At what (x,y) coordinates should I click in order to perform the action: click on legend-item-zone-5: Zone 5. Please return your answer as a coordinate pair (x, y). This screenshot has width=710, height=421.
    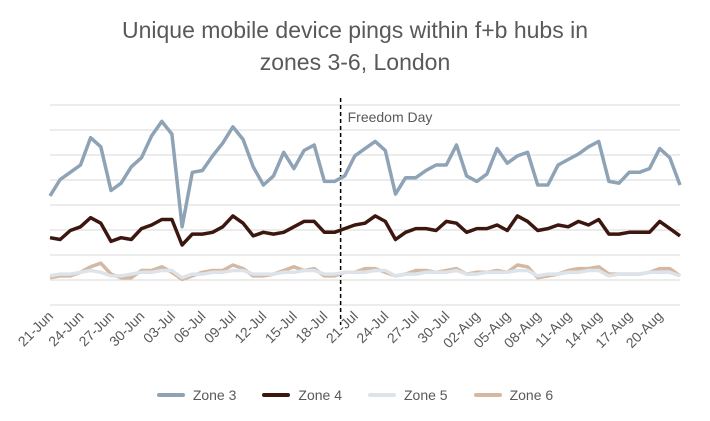
    Looking at the image, I should click on (408, 395).